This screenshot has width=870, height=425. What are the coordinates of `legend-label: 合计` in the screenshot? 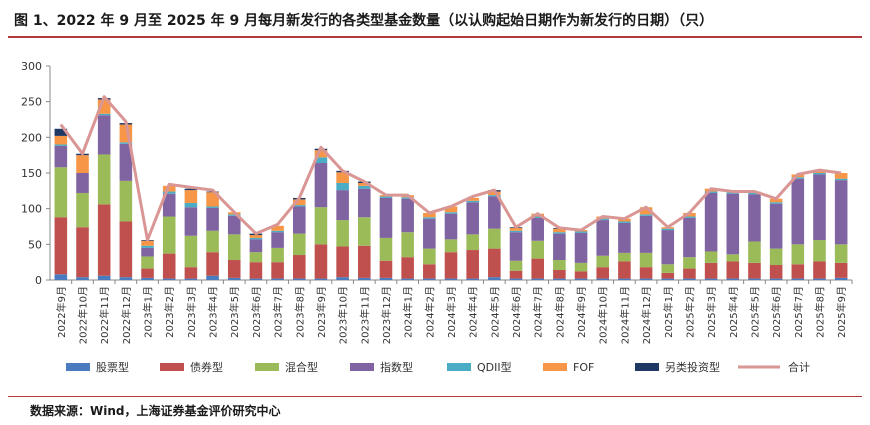 It's located at (799, 367).